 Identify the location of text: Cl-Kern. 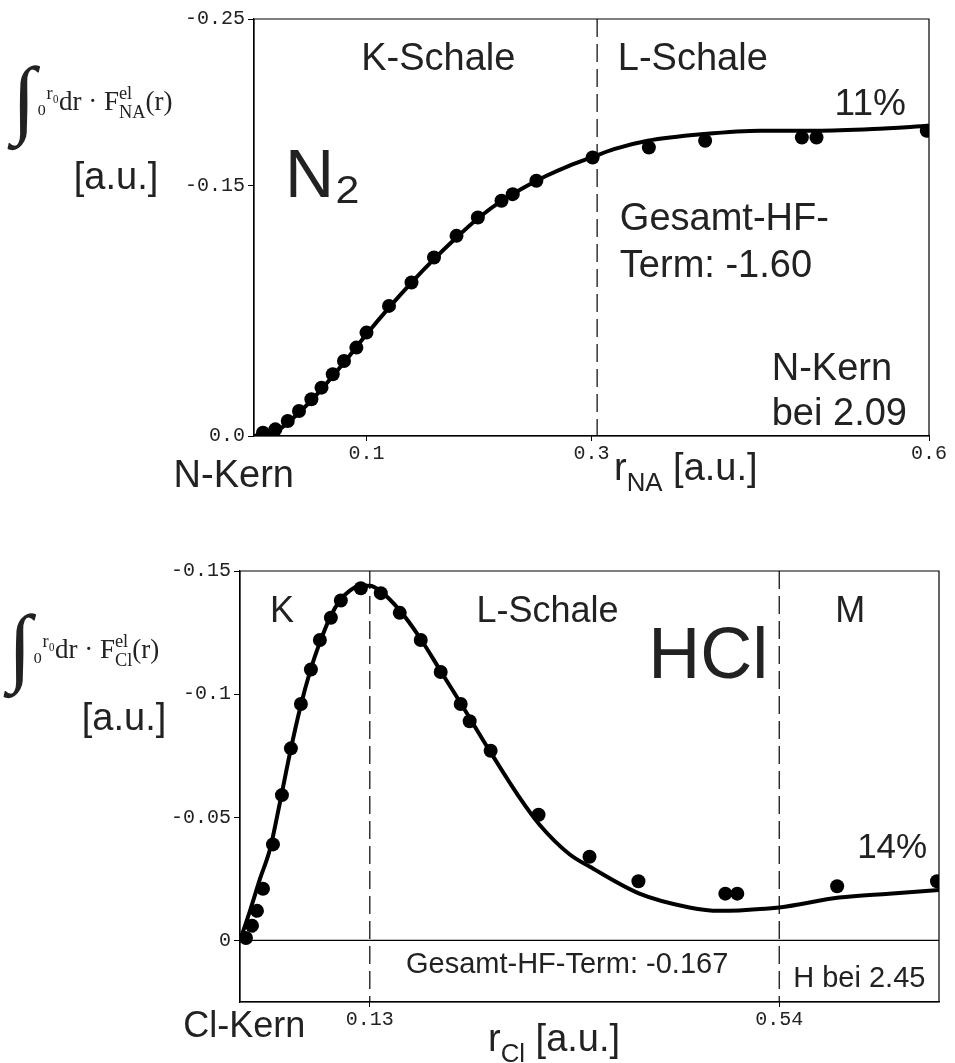
(244, 1024).